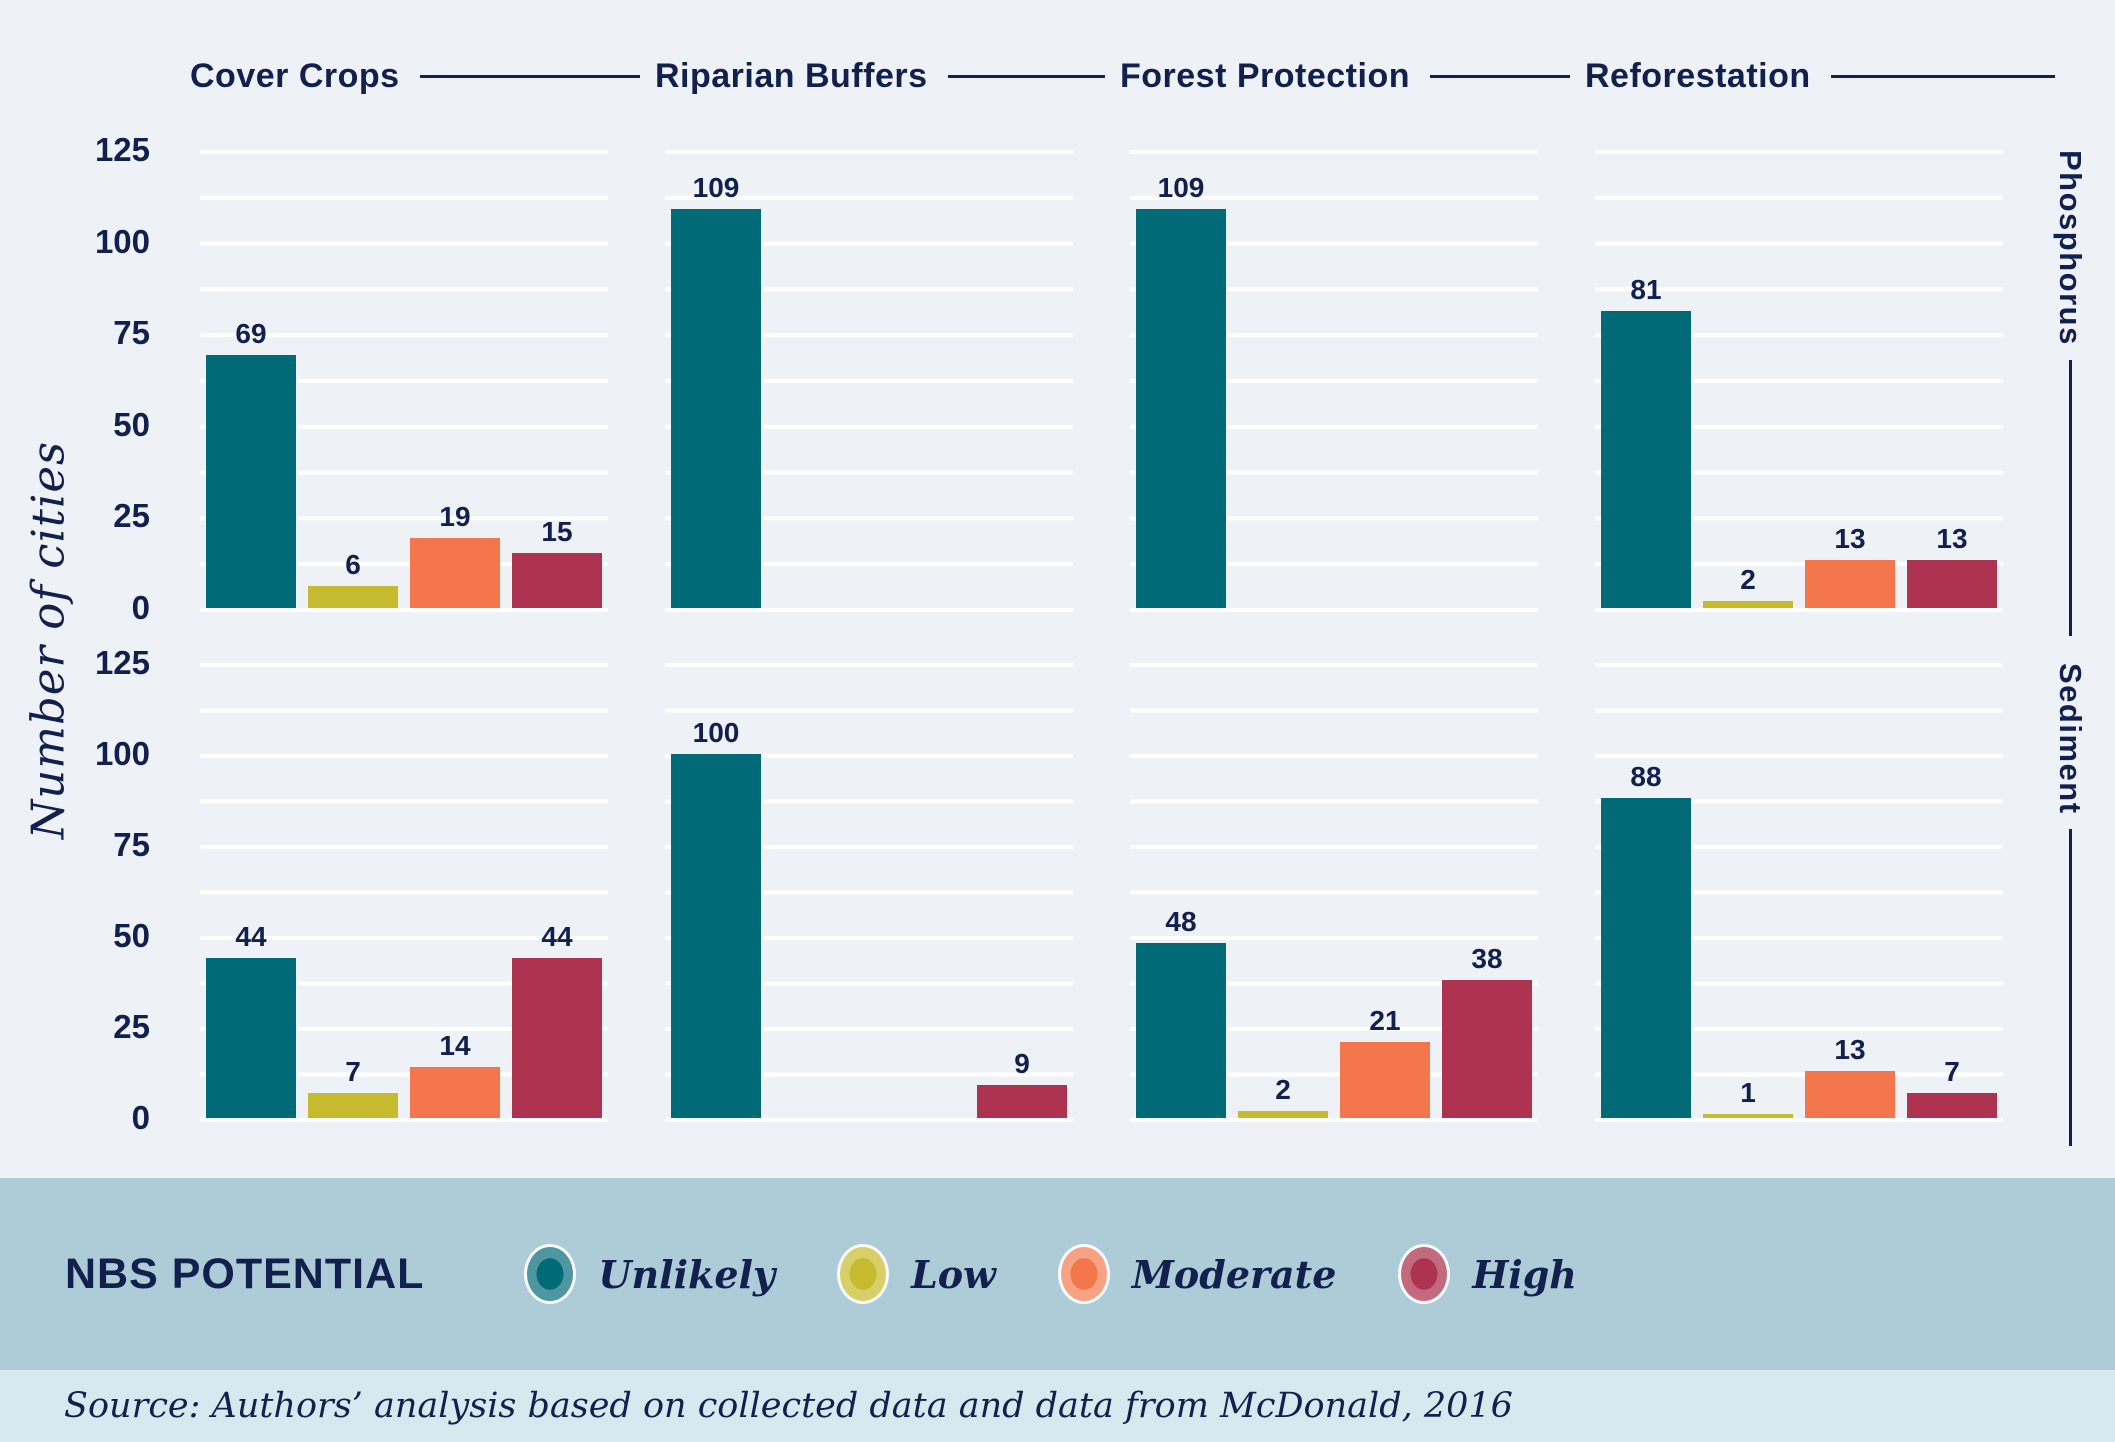 This screenshot has height=1442, width=2115. I want to click on legend-band: NBS POTENTIAL Unlikely Low Moderate High, so click(1057, 1274).